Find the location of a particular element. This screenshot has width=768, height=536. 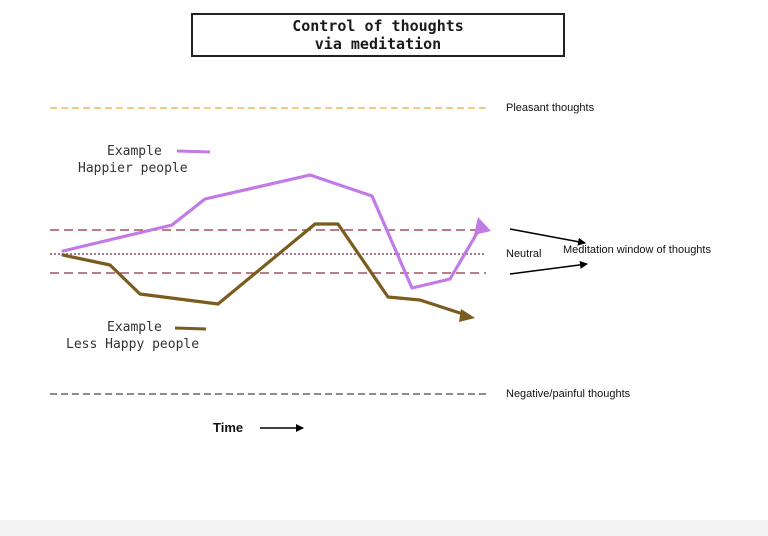

pleasant-label: Pleasant thoughts is located at coordinates (550, 108).